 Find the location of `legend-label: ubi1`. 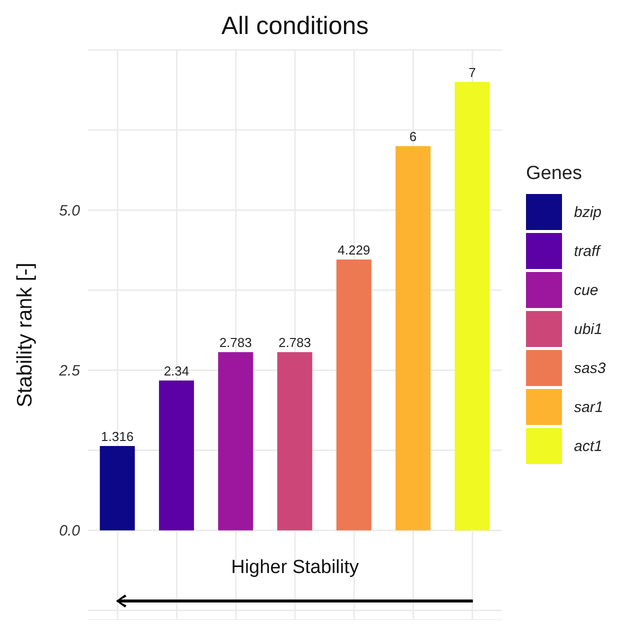

legend-label: ubi1 is located at coordinates (588, 329).